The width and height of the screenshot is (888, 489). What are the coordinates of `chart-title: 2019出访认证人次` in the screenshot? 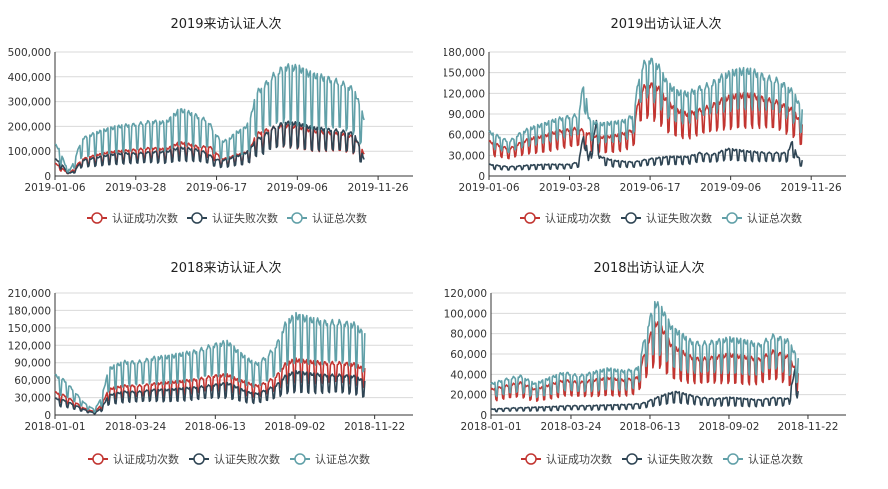 It's located at (665, 24).